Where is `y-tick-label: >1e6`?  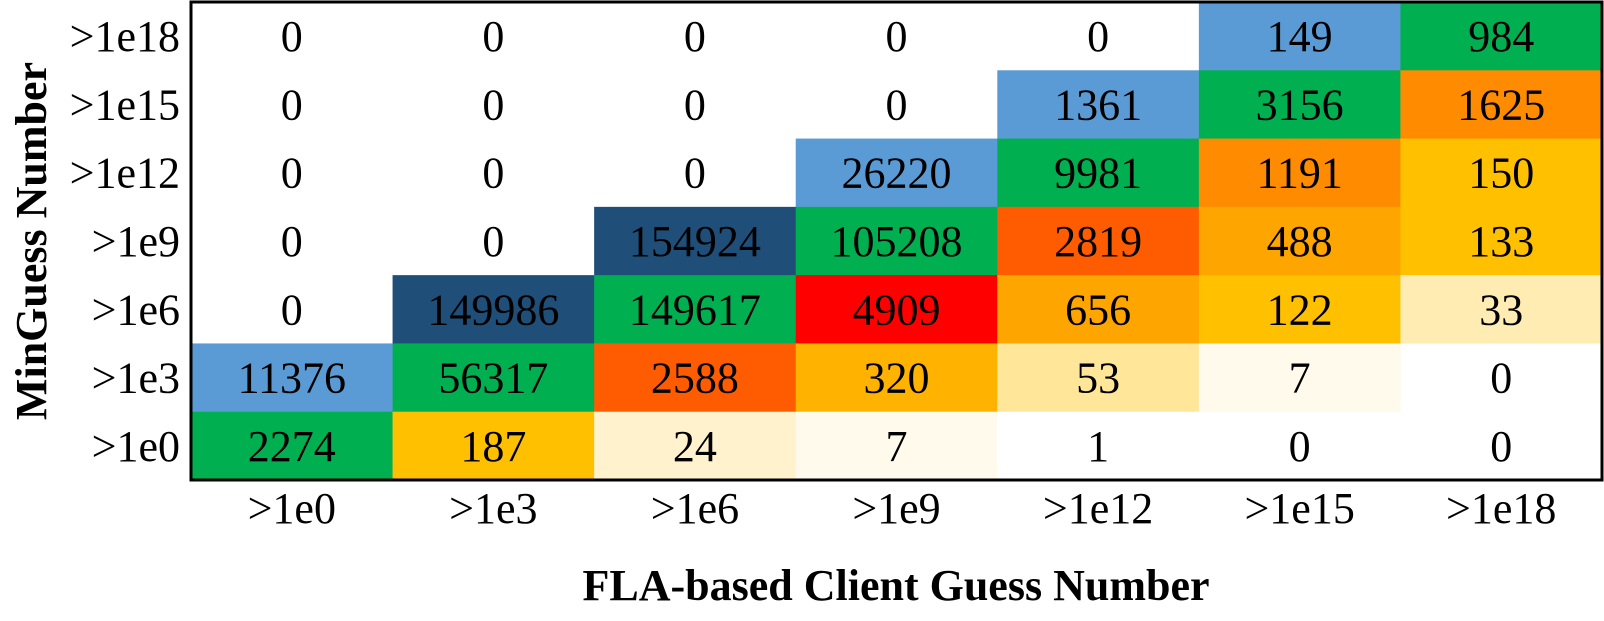 y-tick-label: >1e6 is located at coordinates (136, 309).